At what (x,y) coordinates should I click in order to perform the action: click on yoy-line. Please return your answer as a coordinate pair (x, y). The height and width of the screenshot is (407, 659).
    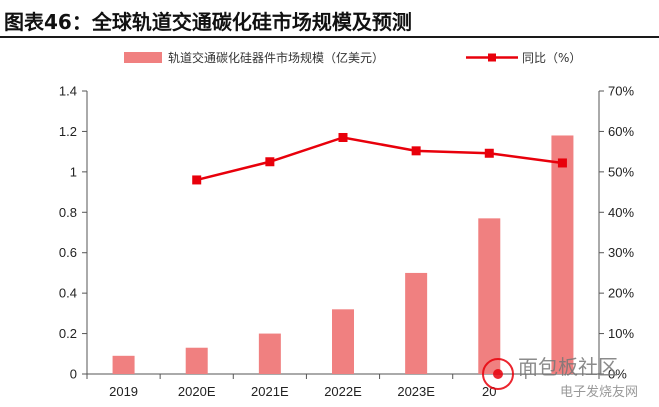
    Looking at the image, I should click on (379, 159).